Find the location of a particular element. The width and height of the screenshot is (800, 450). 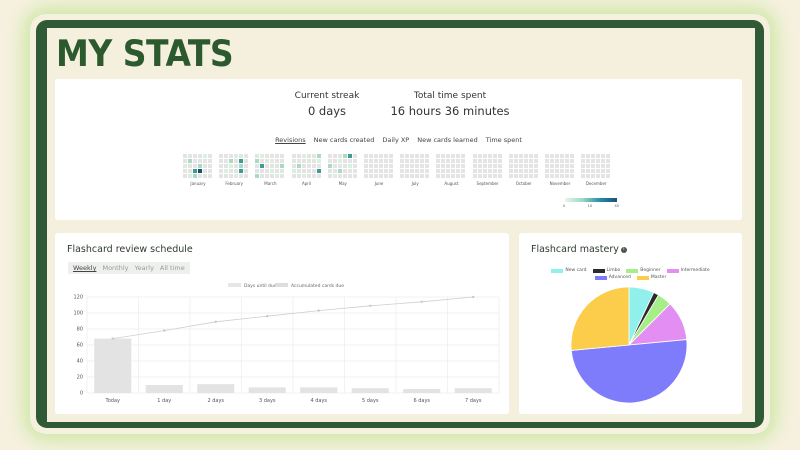

info-icon: i is located at coordinates (623, 249).